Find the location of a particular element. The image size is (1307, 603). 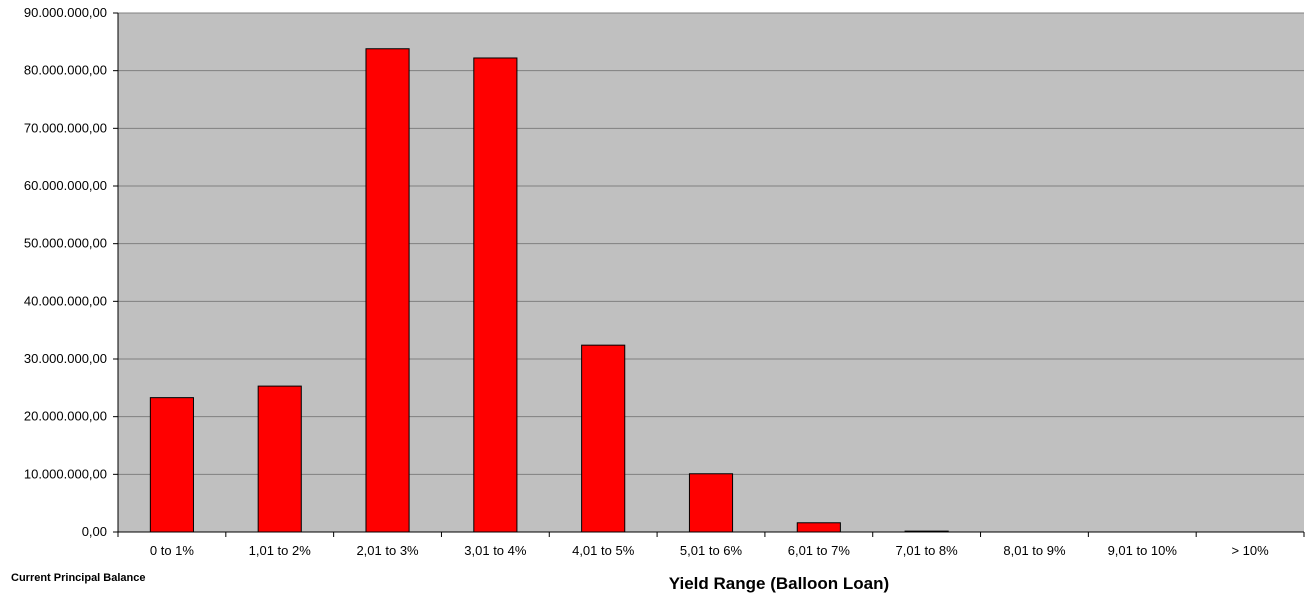

y-tick-label: 0,00 is located at coordinates (94, 531).